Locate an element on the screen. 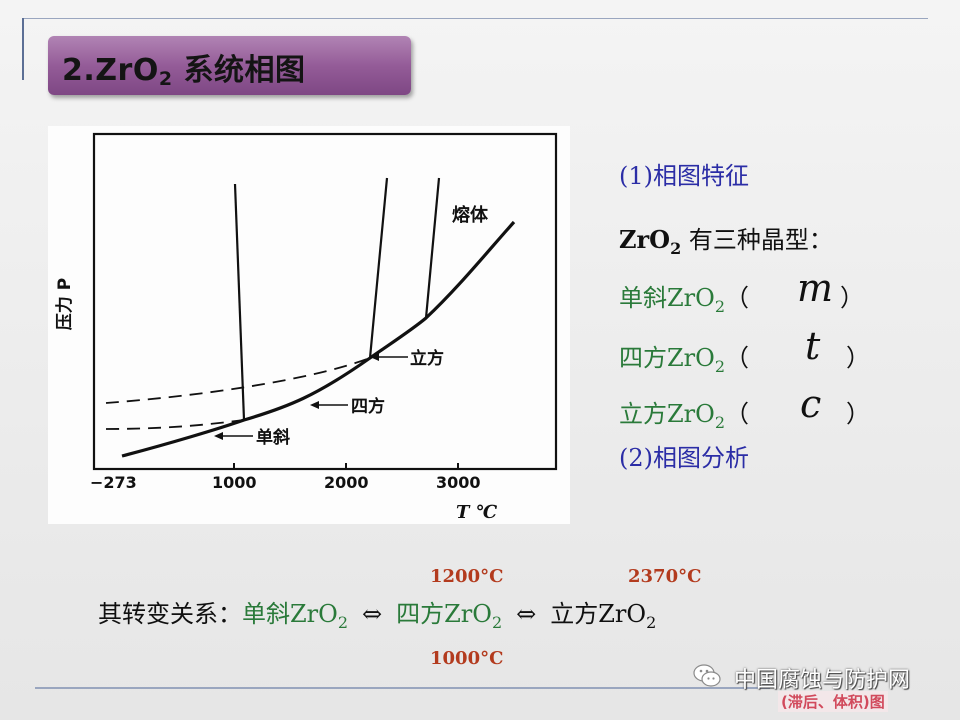 Image resolution: width=960 pixels, height=720 pixels. dashed-line-upper is located at coordinates (238, 380).